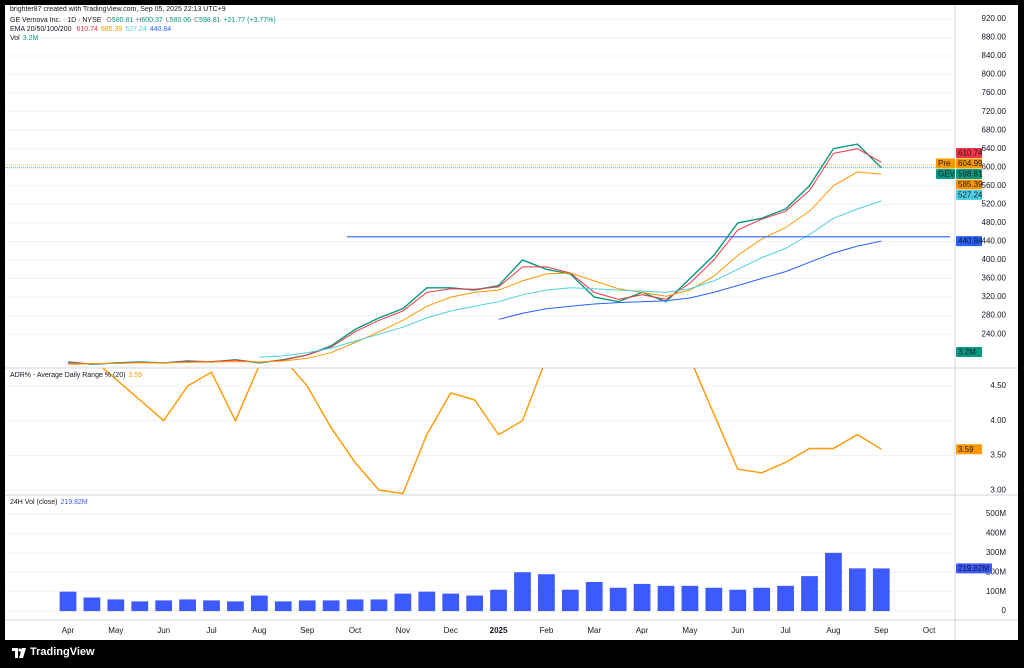  I want to click on y-tick-label: 300M, so click(996, 552).